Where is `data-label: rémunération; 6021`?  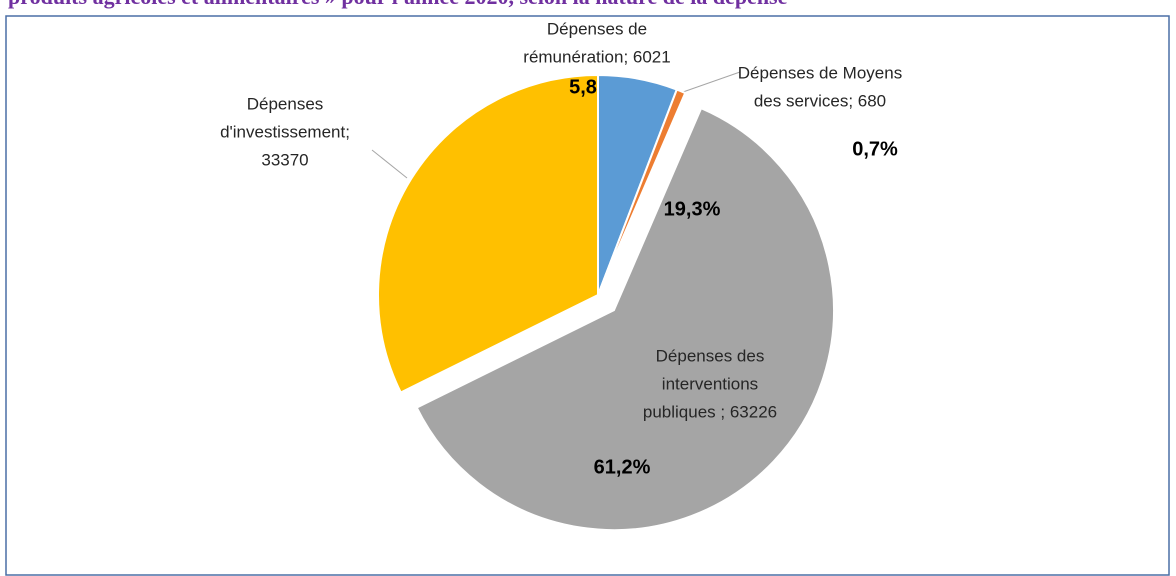 data-label: rémunération; 6021 is located at coordinates (596, 56).